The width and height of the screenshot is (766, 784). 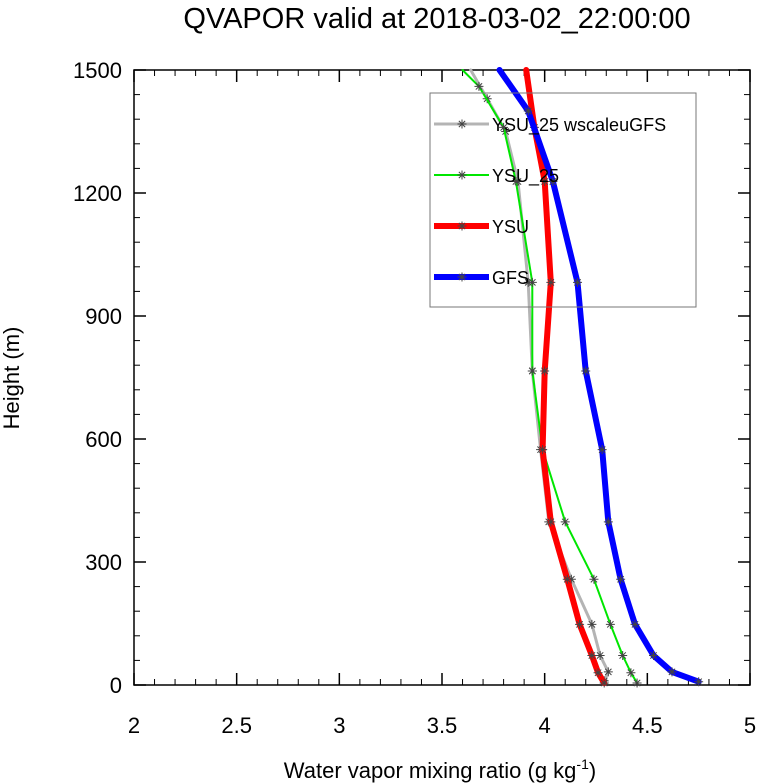 I want to click on x-tick-label: 4.5, so click(x=647, y=725).